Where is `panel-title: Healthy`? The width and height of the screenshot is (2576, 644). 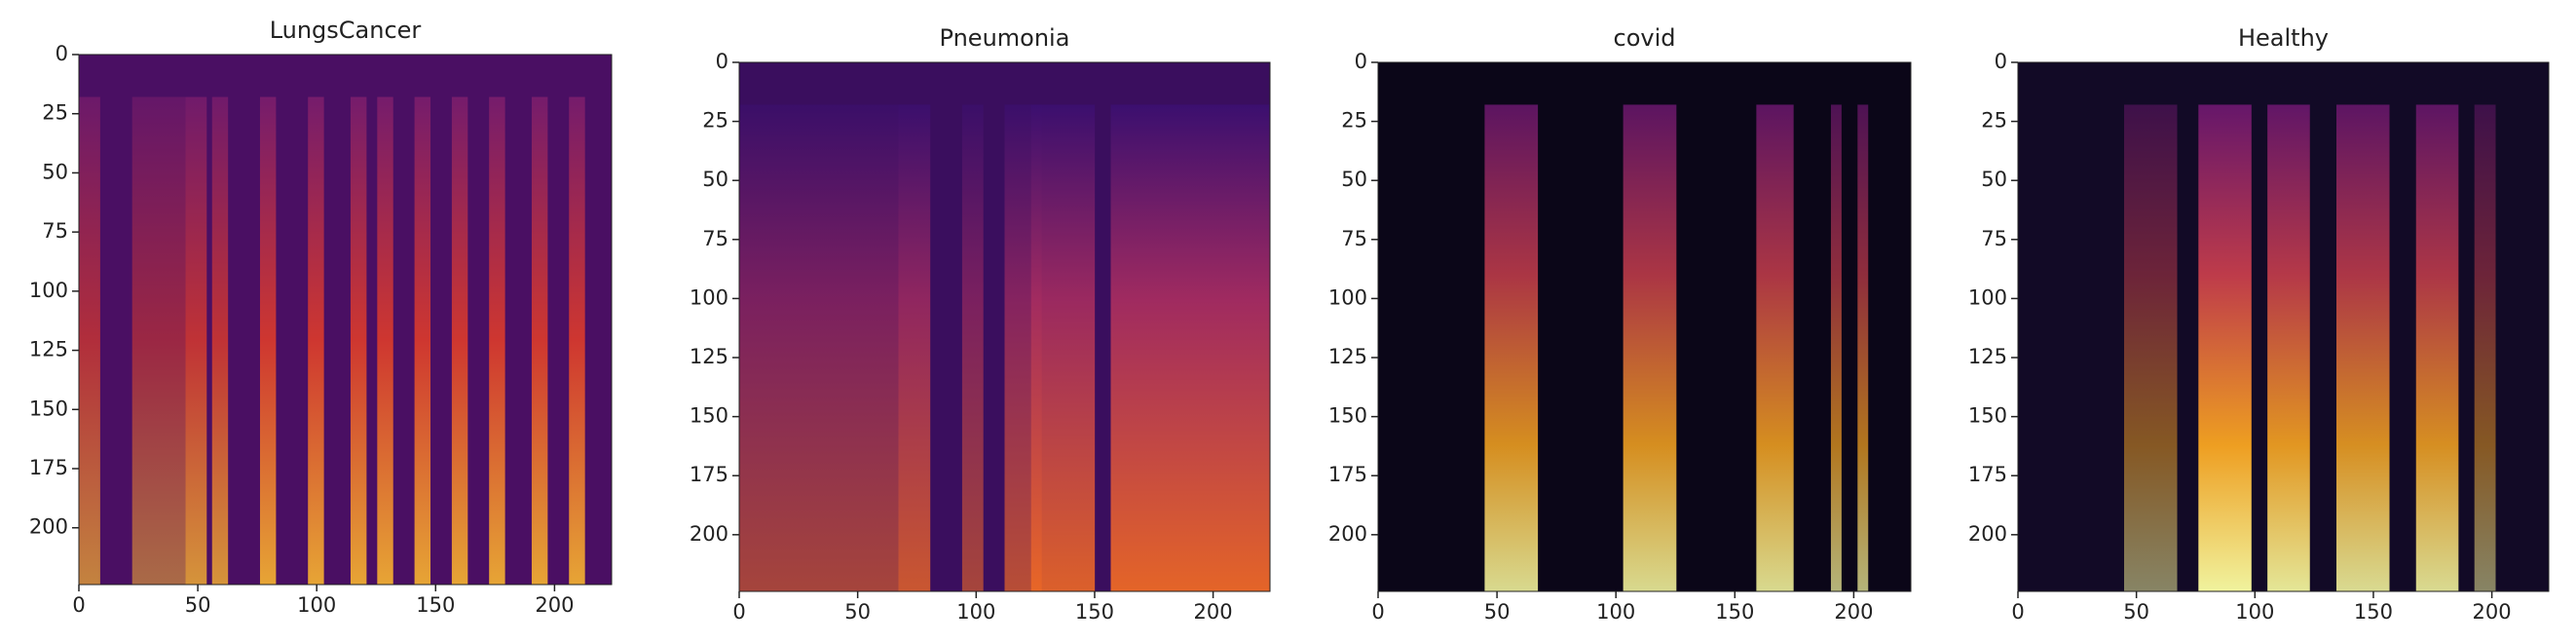 panel-title: Healthy is located at coordinates (2283, 38).